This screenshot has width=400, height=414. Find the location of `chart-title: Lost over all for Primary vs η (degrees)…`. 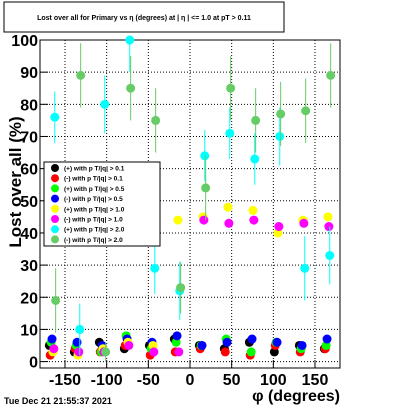

chart-title: Lost over all for Primary vs η (degrees)… is located at coordinates (144, 18).